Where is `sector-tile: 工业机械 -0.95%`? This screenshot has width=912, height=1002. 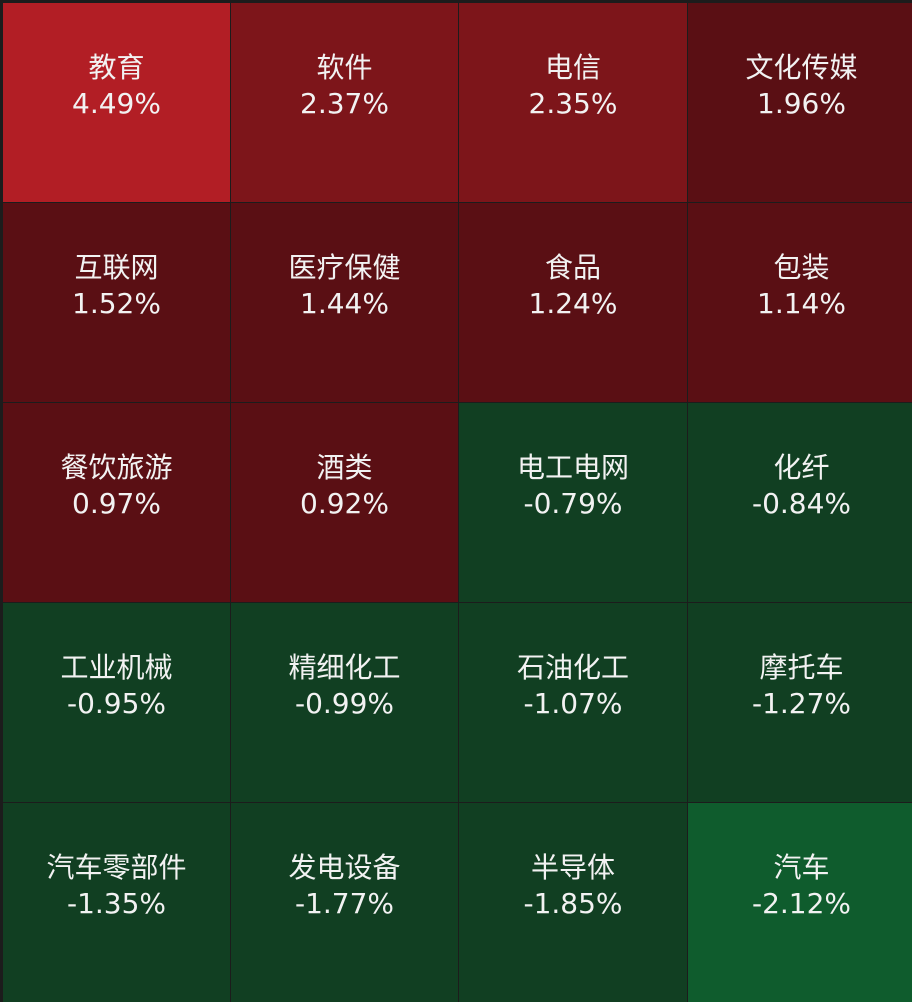
sector-tile: 工业机械 -0.95% is located at coordinates (116, 702).